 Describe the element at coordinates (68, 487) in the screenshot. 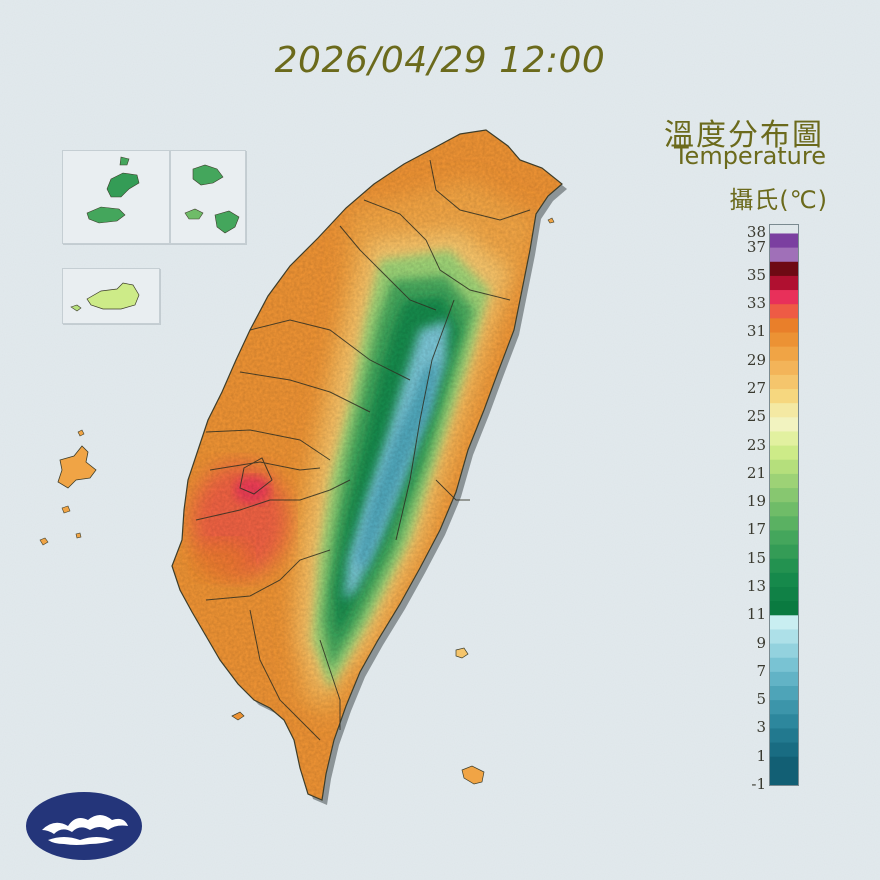

I see `penghu-islands` at that location.